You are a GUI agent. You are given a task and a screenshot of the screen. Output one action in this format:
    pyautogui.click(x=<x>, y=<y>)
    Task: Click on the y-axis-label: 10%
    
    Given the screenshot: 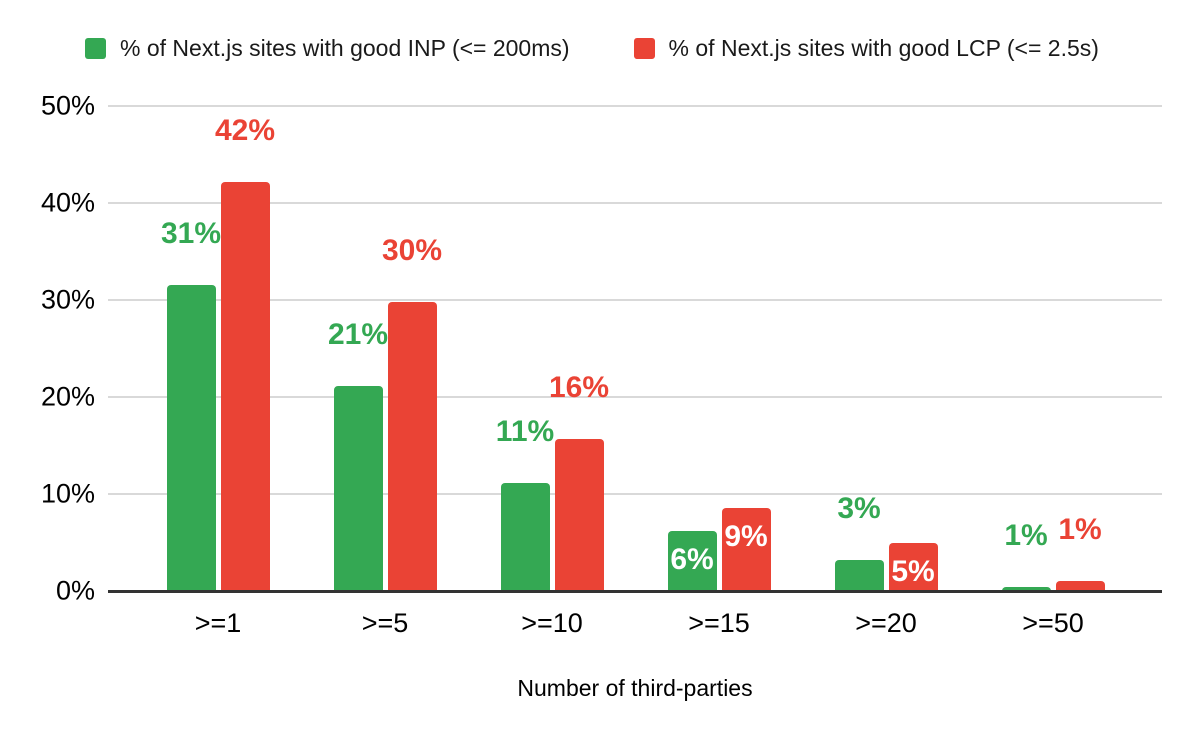 What is the action you would take?
    pyautogui.click(x=67, y=493)
    